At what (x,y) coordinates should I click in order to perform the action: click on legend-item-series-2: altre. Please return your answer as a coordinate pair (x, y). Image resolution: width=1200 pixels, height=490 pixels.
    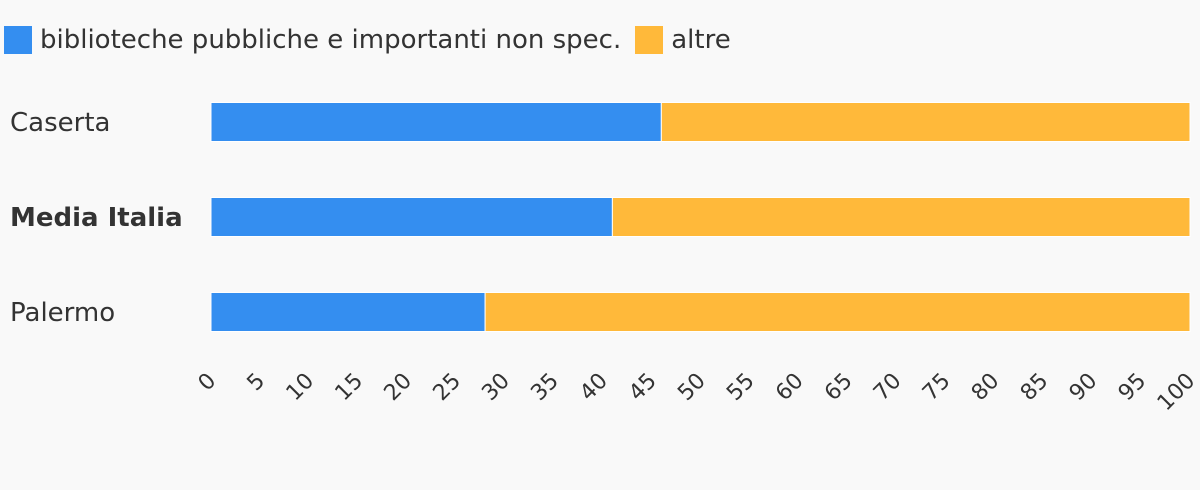
    Looking at the image, I should click on (683, 40).